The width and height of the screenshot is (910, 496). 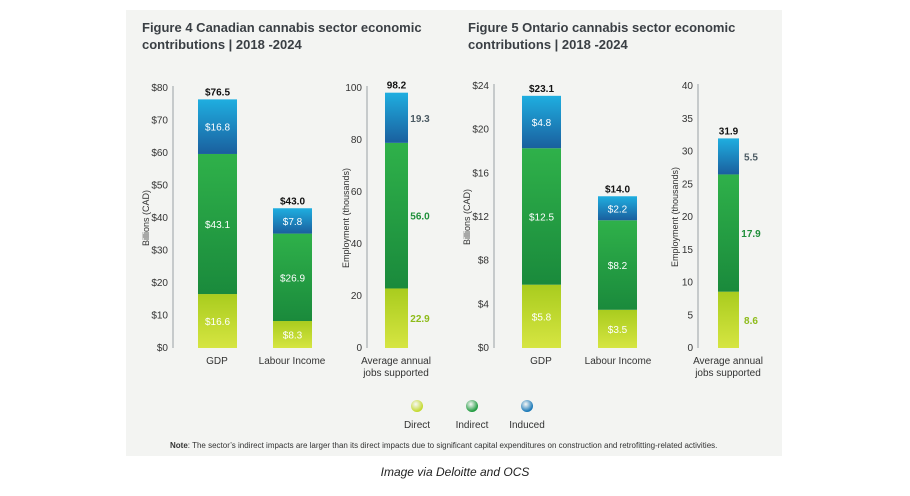 What do you see at coordinates (675, 217) in the screenshot?
I see `fig5-jobs-y-axis-label: Employment (thousands)` at bounding box center [675, 217].